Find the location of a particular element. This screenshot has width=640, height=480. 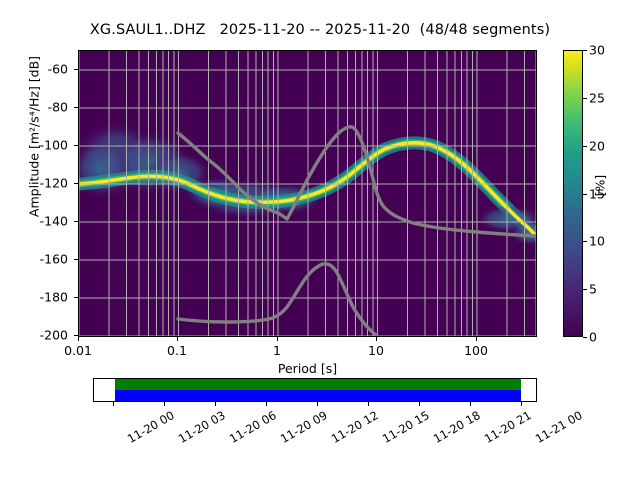

colorbar-label: [%] is located at coordinates (600, 185).